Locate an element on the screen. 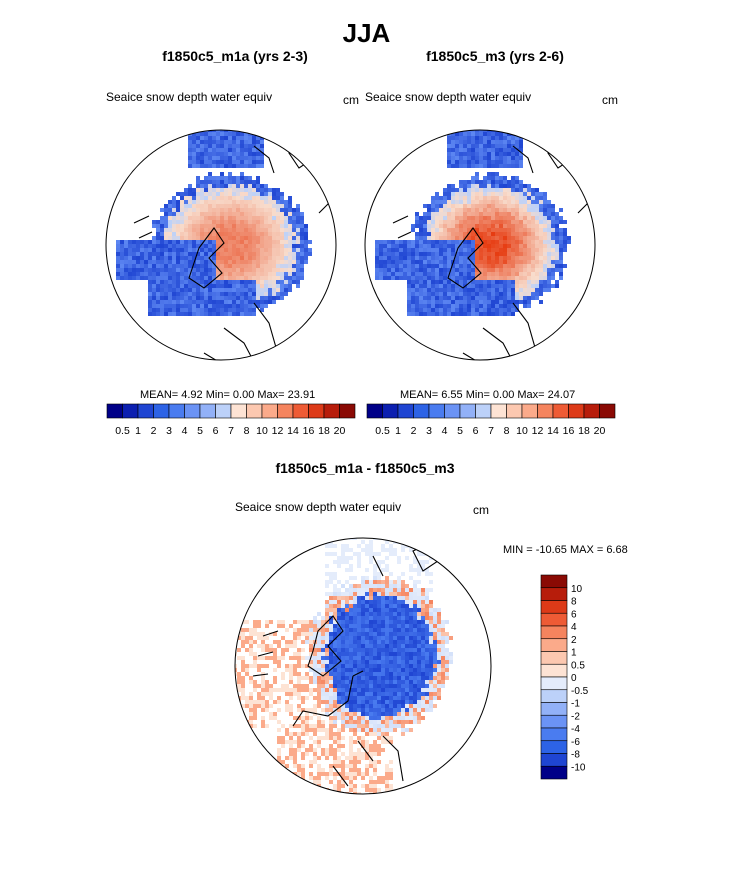  panel2-colorbar-tick-label: 0.5 is located at coordinates (382, 431).